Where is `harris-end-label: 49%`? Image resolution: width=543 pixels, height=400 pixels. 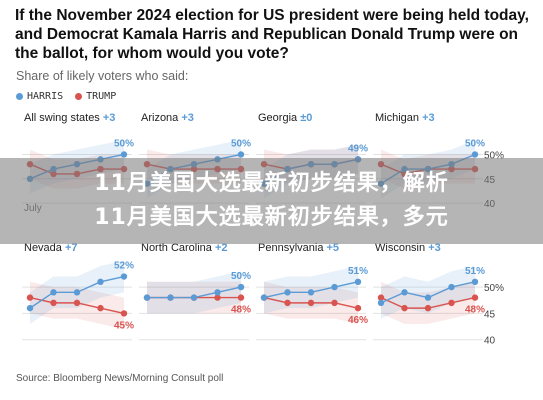 harris-end-label: 49% is located at coordinates (358, 148).